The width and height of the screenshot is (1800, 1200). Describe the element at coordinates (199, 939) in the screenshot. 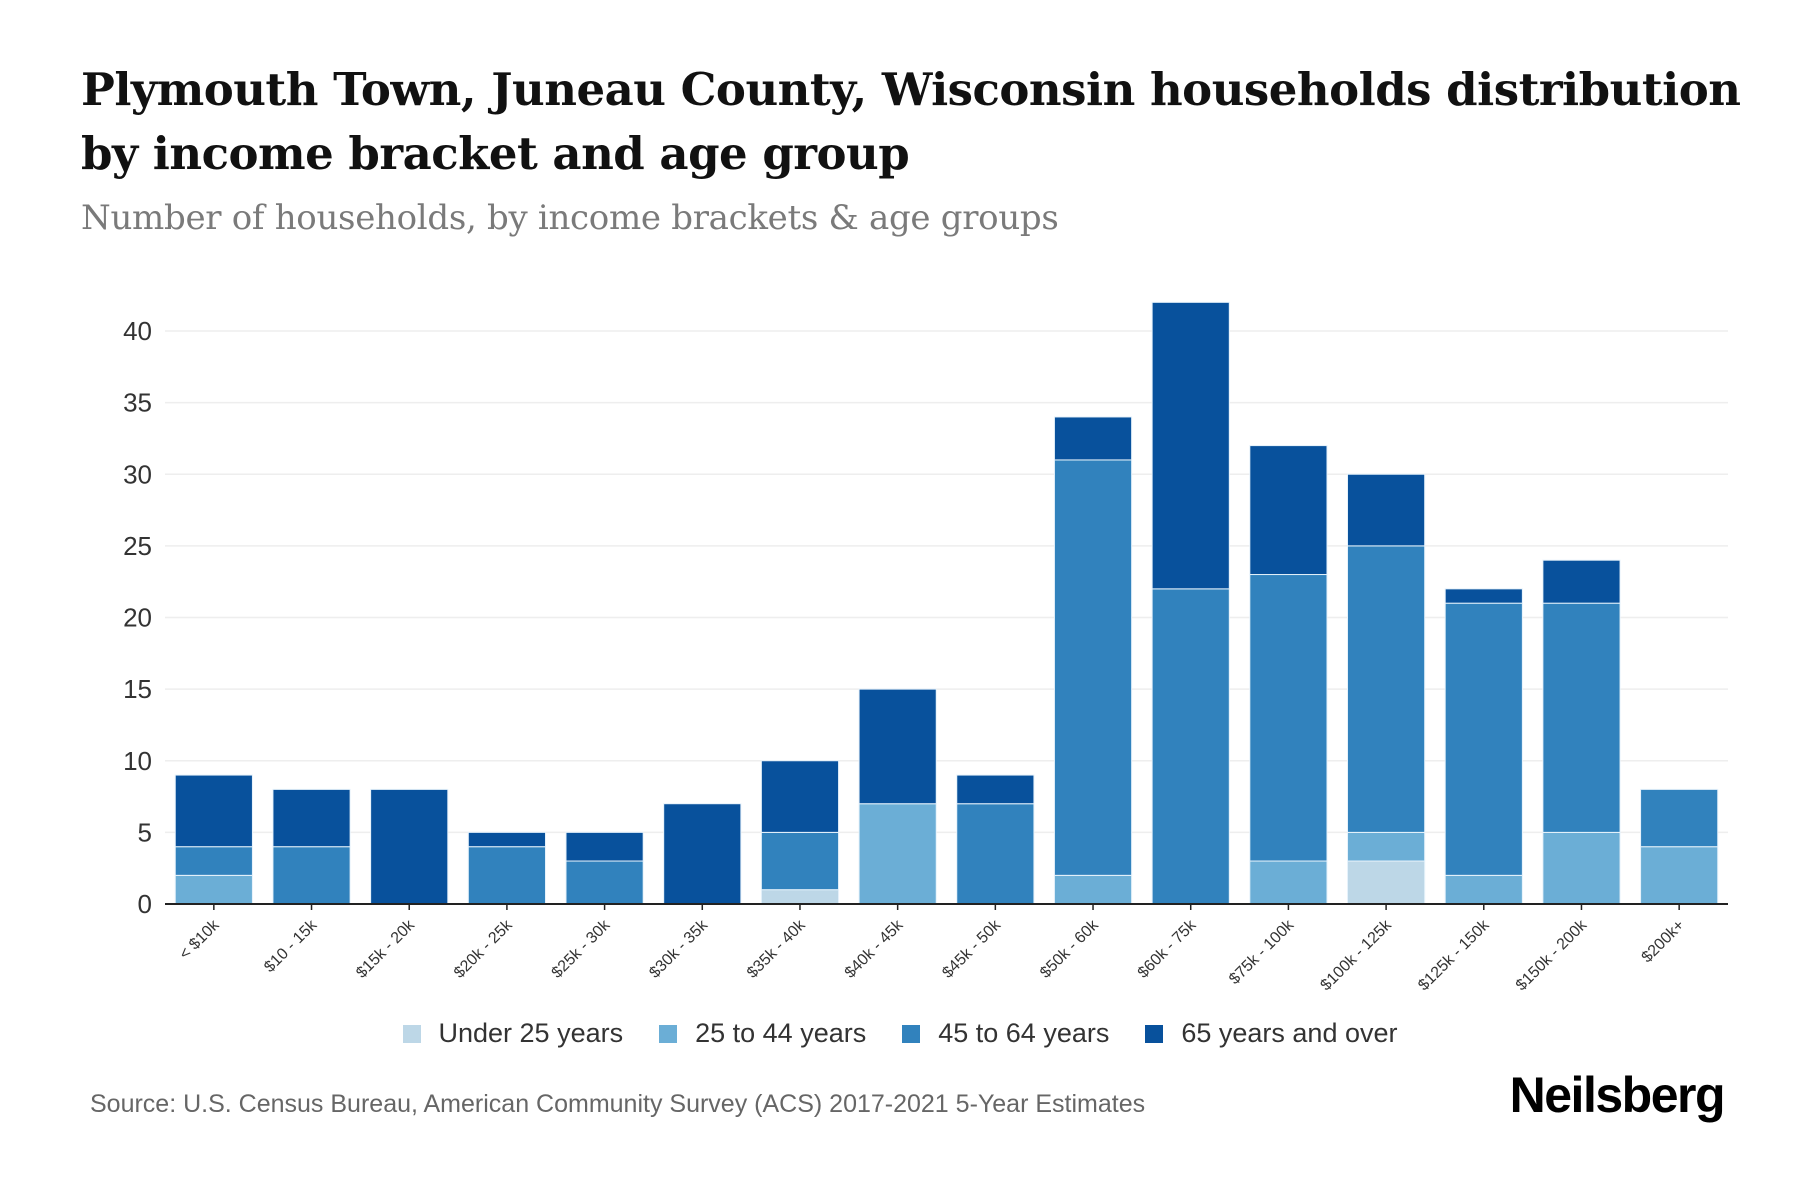

I see `x-tick-label: < $10k` at that location.